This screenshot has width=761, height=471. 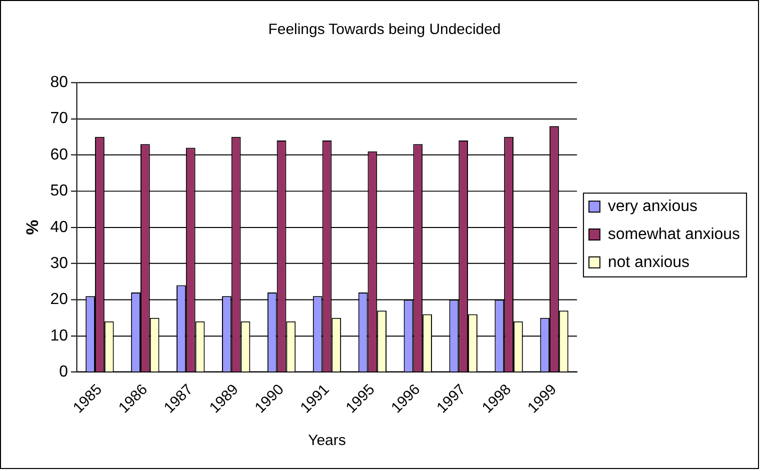 I want to click on y-tick-label: 80, so click(x=59, y=83).